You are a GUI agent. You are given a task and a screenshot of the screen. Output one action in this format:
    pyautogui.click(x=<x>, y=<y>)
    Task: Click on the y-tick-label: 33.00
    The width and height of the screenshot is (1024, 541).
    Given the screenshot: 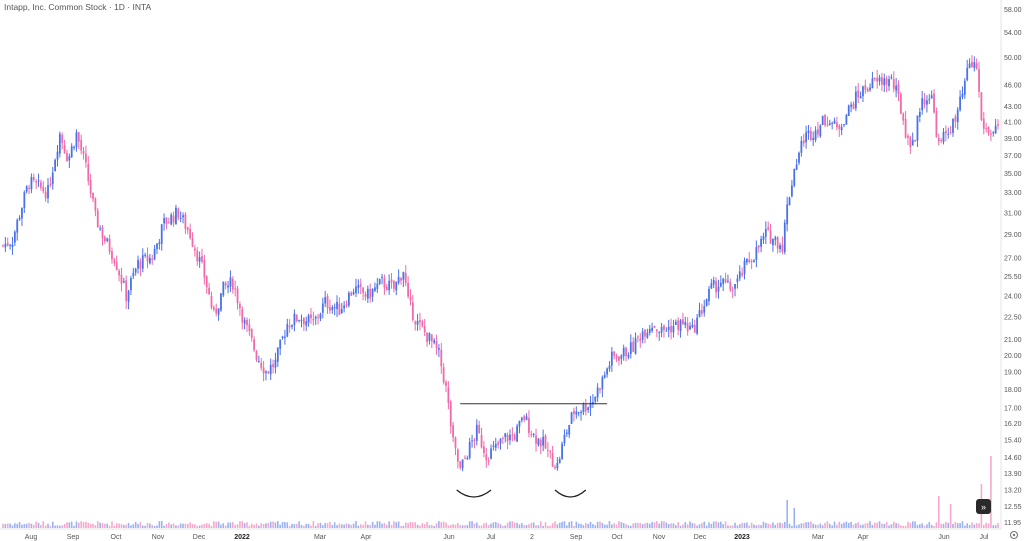 What is the action you would take?
    pyautogui.click(x=1013, y=193)
    